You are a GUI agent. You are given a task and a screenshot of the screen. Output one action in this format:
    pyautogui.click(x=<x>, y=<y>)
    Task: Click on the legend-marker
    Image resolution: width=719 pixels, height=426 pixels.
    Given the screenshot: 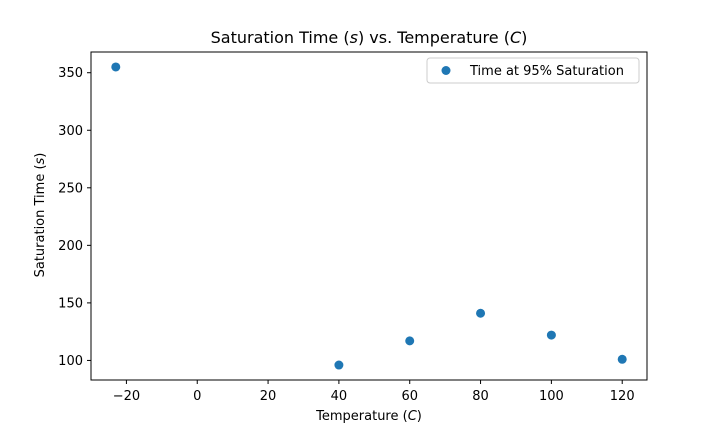 What is the action you would take?
    pyautogui.click(x=446, y=70)
    